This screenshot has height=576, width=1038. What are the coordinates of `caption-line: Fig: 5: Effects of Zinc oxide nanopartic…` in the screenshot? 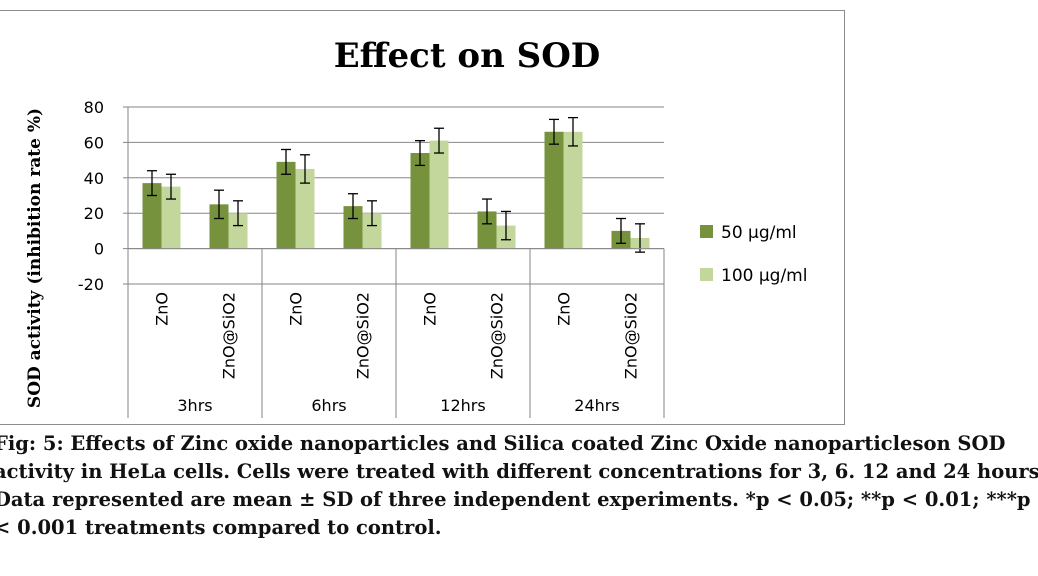 It's located at (503, 443).